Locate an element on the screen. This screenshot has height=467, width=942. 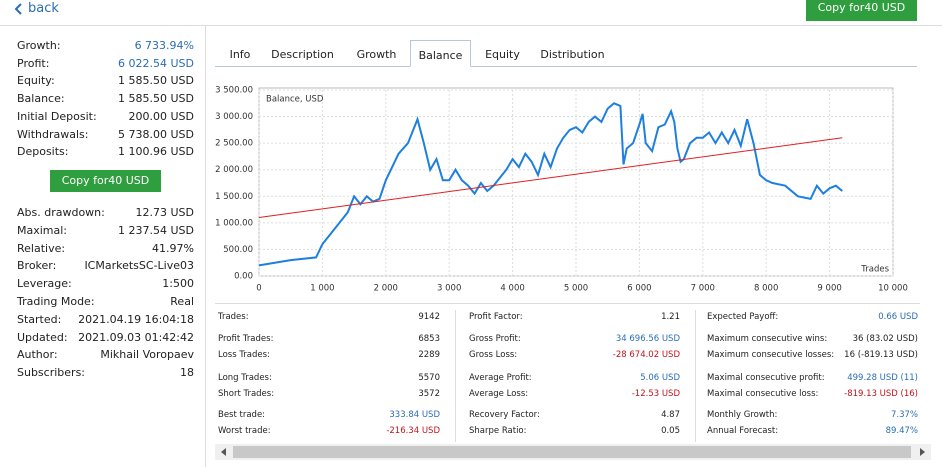
stat-label: Annual Forecast: is located at coordinates (743, 431).